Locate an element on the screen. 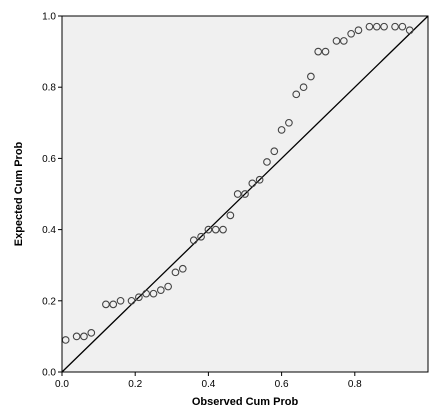 Image resolution: width=430 pixels, height=409 pixels. x-tick-label: 0.4 is located at coordinates (208, 384).